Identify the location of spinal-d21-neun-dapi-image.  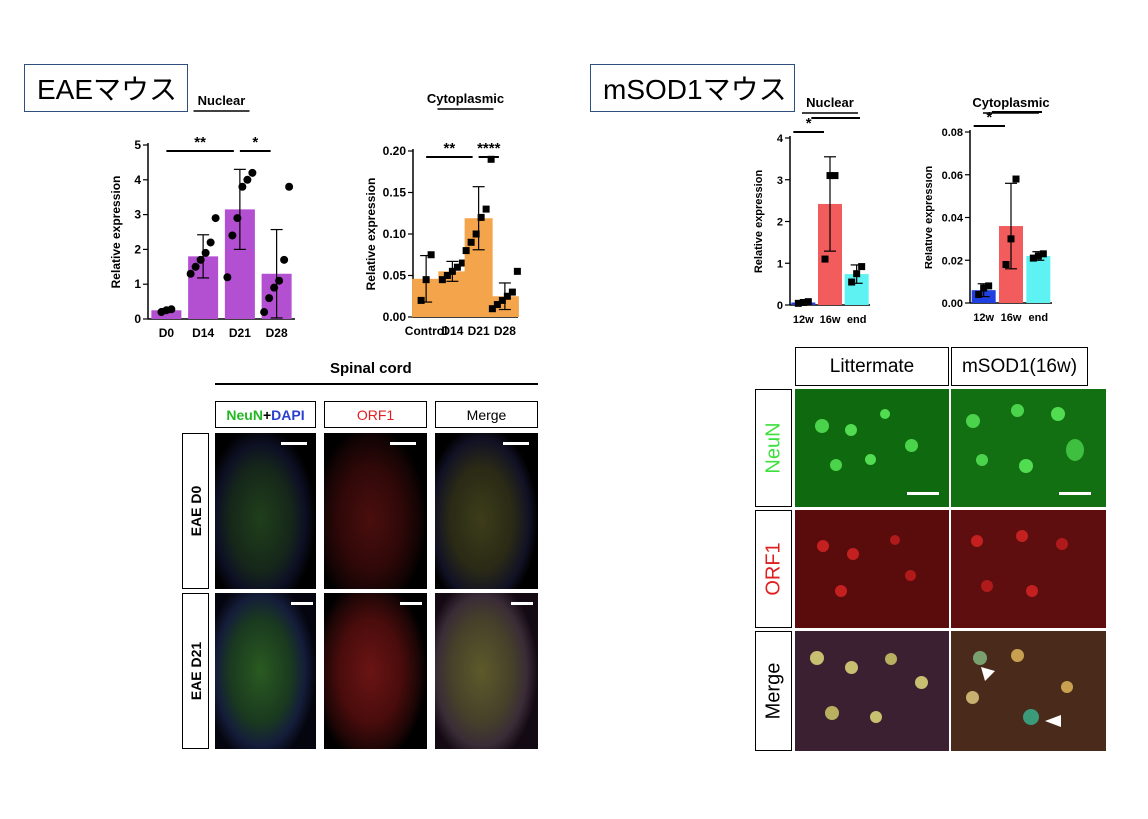
(265, 671).